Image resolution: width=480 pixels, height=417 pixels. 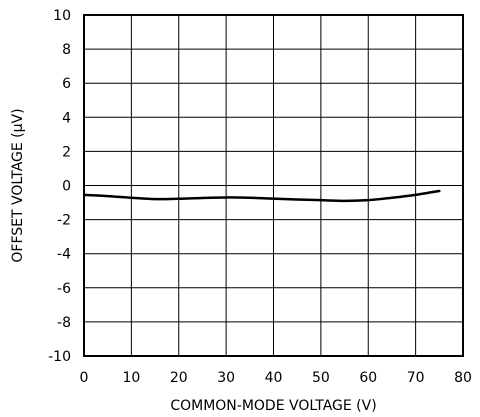 What do you see at coordinates (66, 50) in the screenshot?
I see `y-tick-label: 8` at bounding box center [66, 50].